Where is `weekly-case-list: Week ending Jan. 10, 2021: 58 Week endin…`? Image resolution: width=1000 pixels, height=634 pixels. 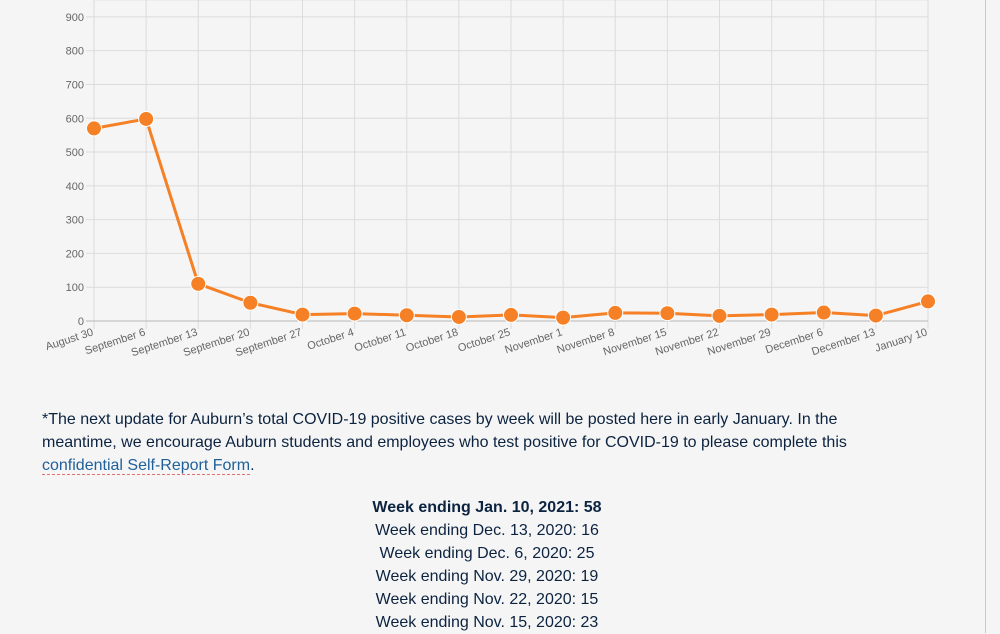 weekly-case-list: Week ending Jan. 10, 2021: 58 Week endin… is located at coordinates (487, 565).